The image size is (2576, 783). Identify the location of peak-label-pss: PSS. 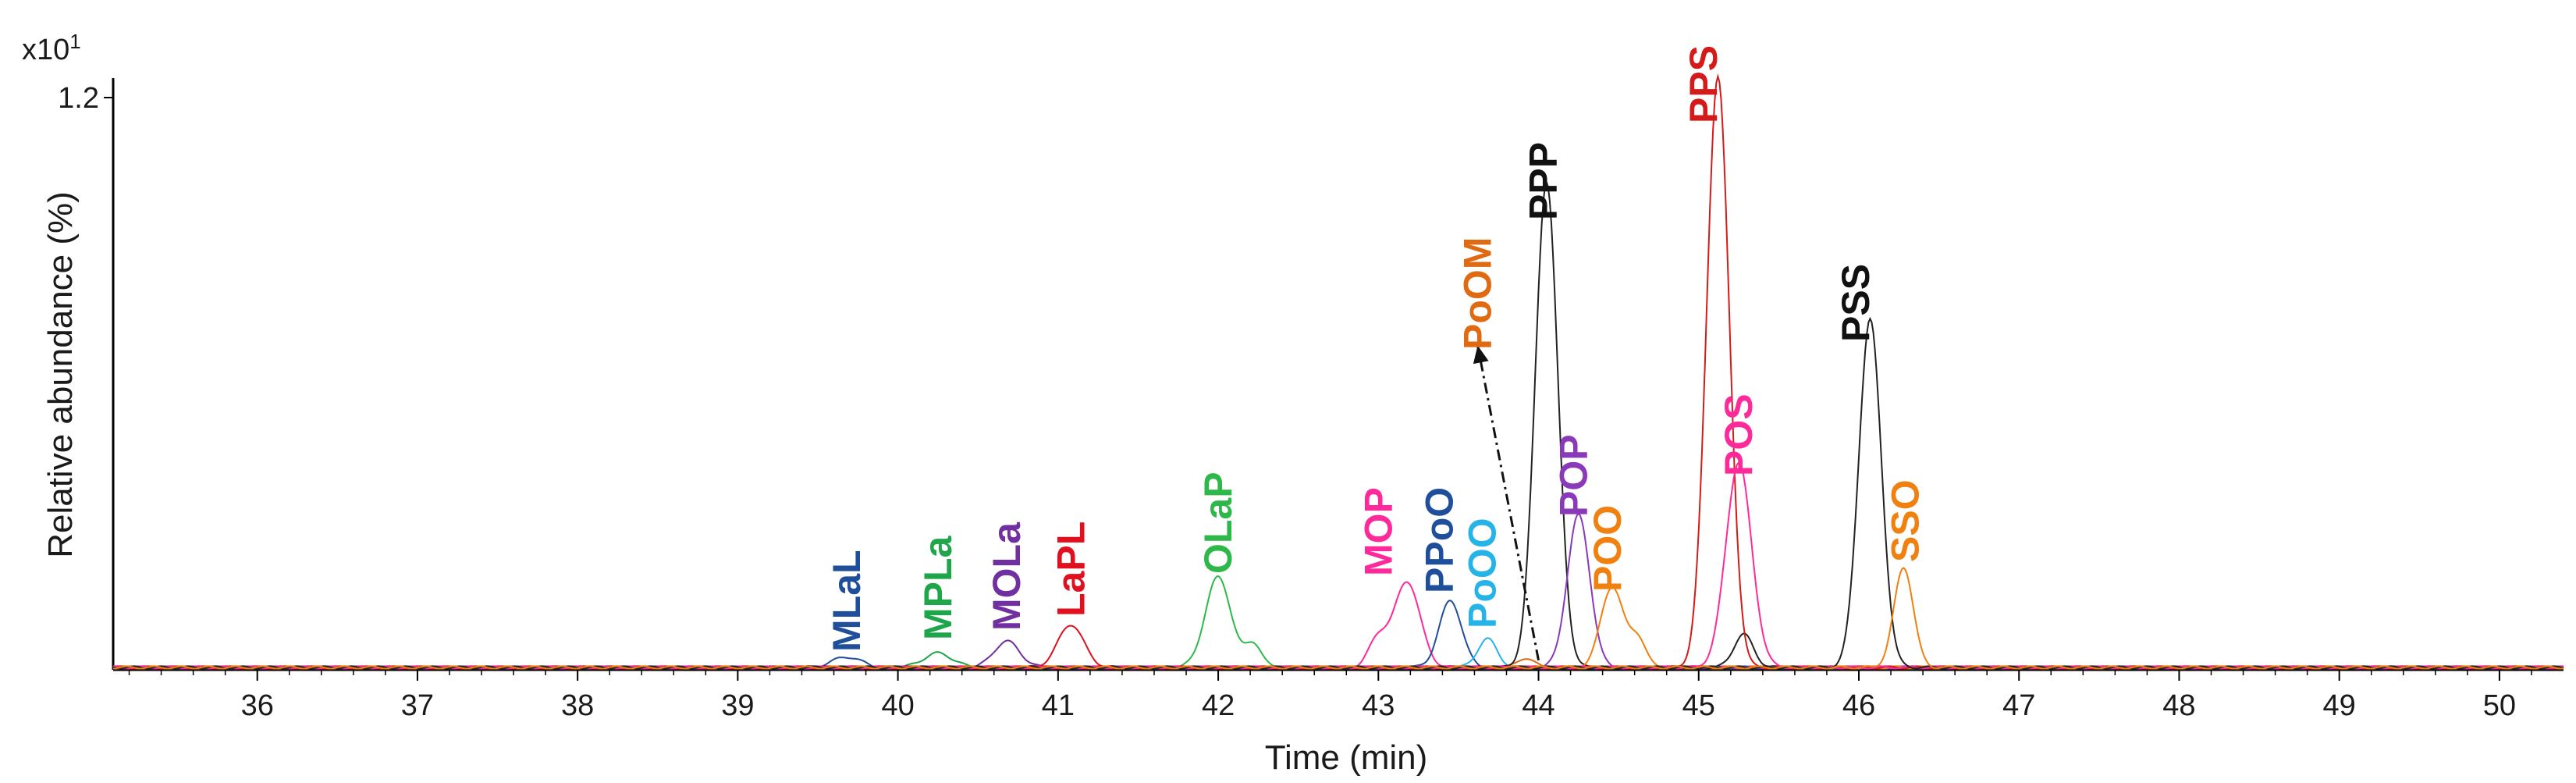
(1856, 303).